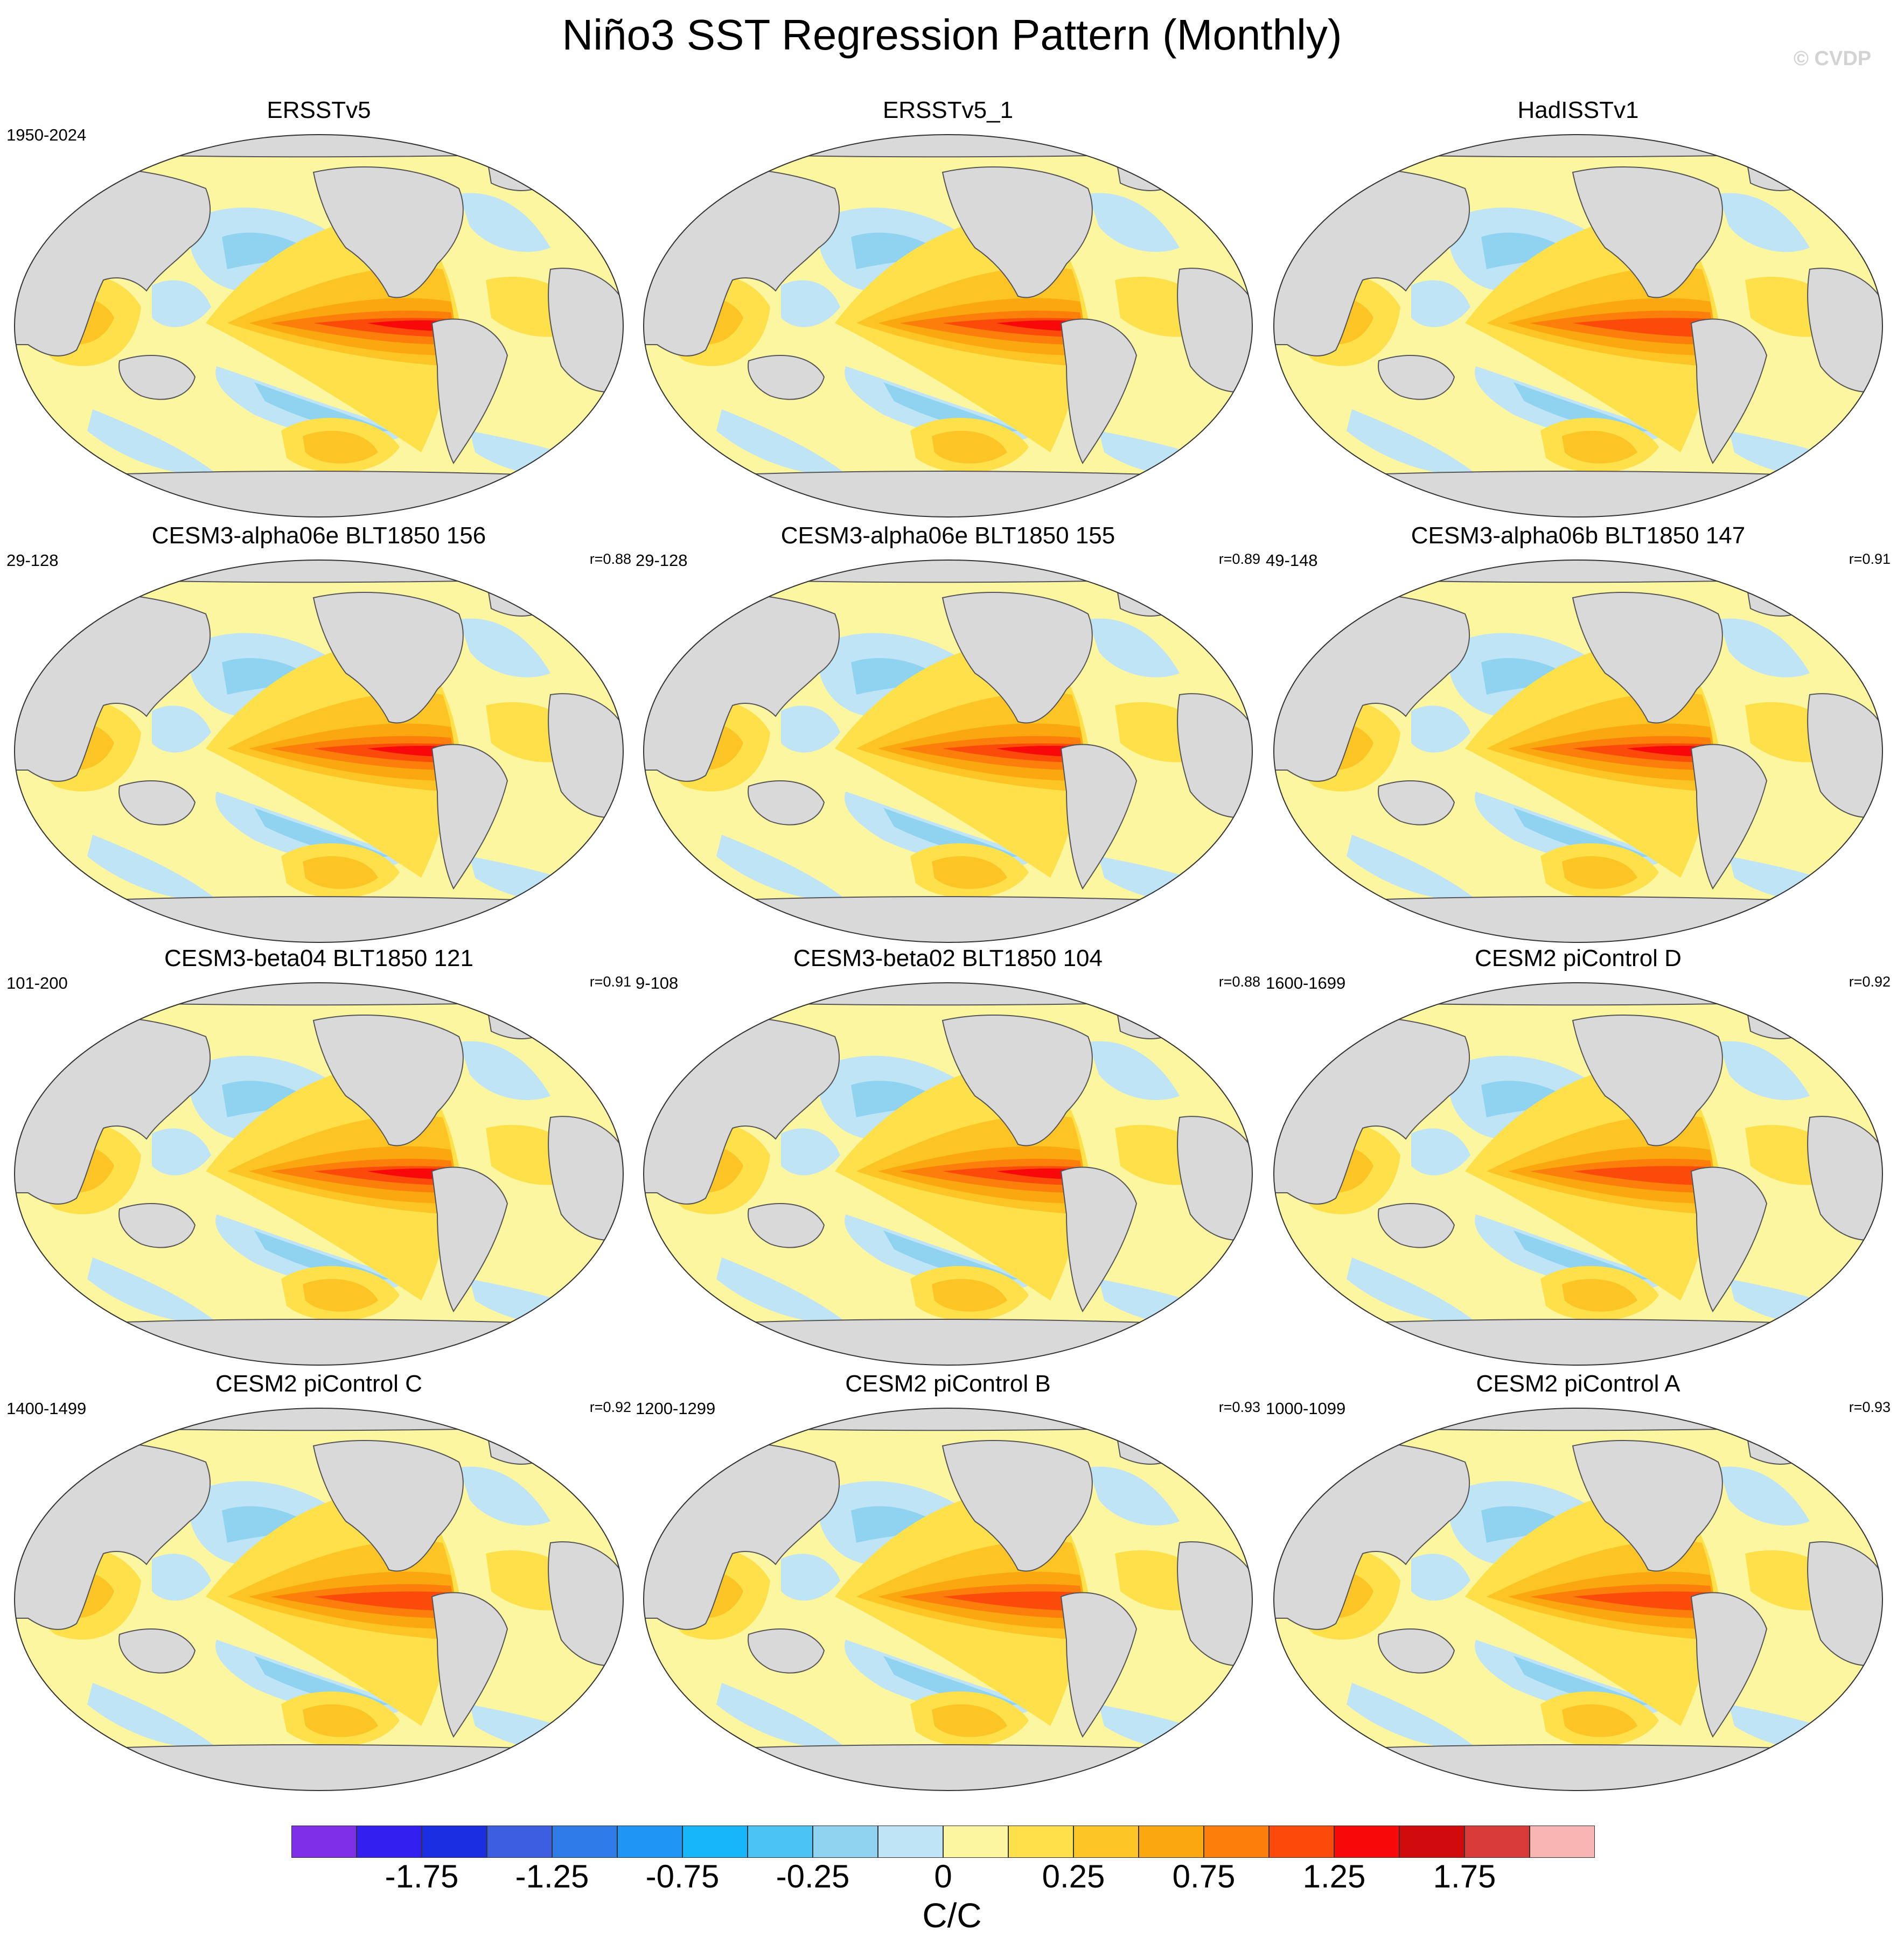  What do you see at coordinates (1306, 983) in the screenshot?
I see `panel-period: 1600-1699` at bounding box center [1306, 983].